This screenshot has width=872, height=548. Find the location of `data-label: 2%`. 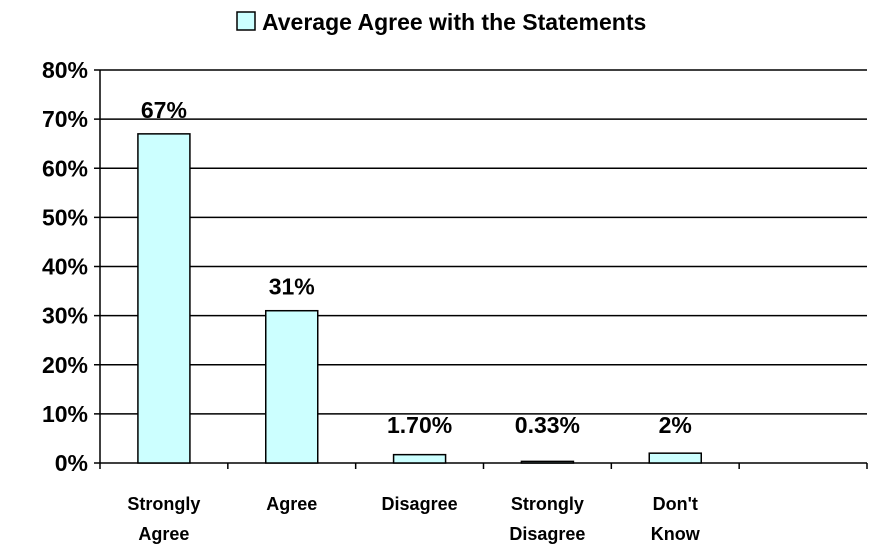

data-label: 2% is located at coordinates (675, 425).